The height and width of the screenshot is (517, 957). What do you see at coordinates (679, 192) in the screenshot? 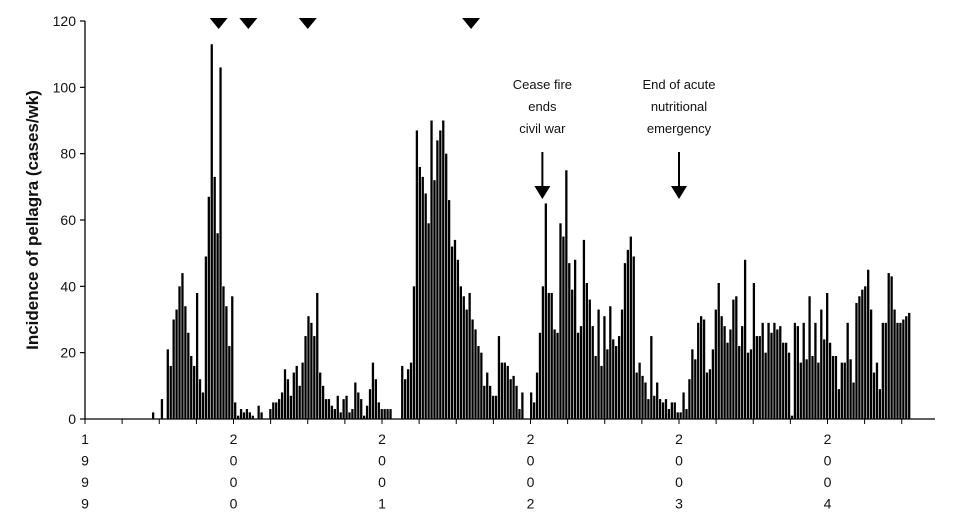
I see `annotation-arrow-head` at bounding box center [679, 192].